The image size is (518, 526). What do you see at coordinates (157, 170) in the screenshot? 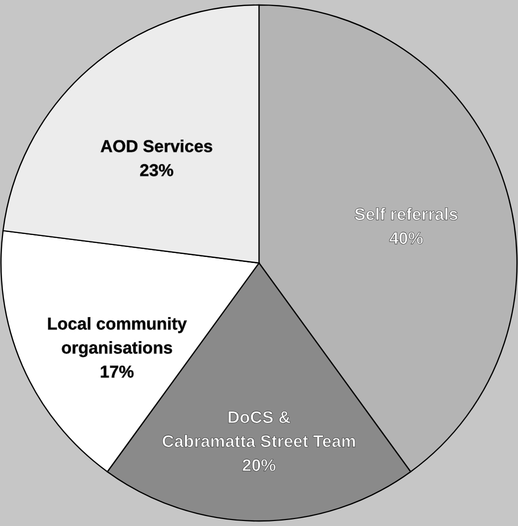
I see `data-label: 23%` at bounding box center [157, 170].